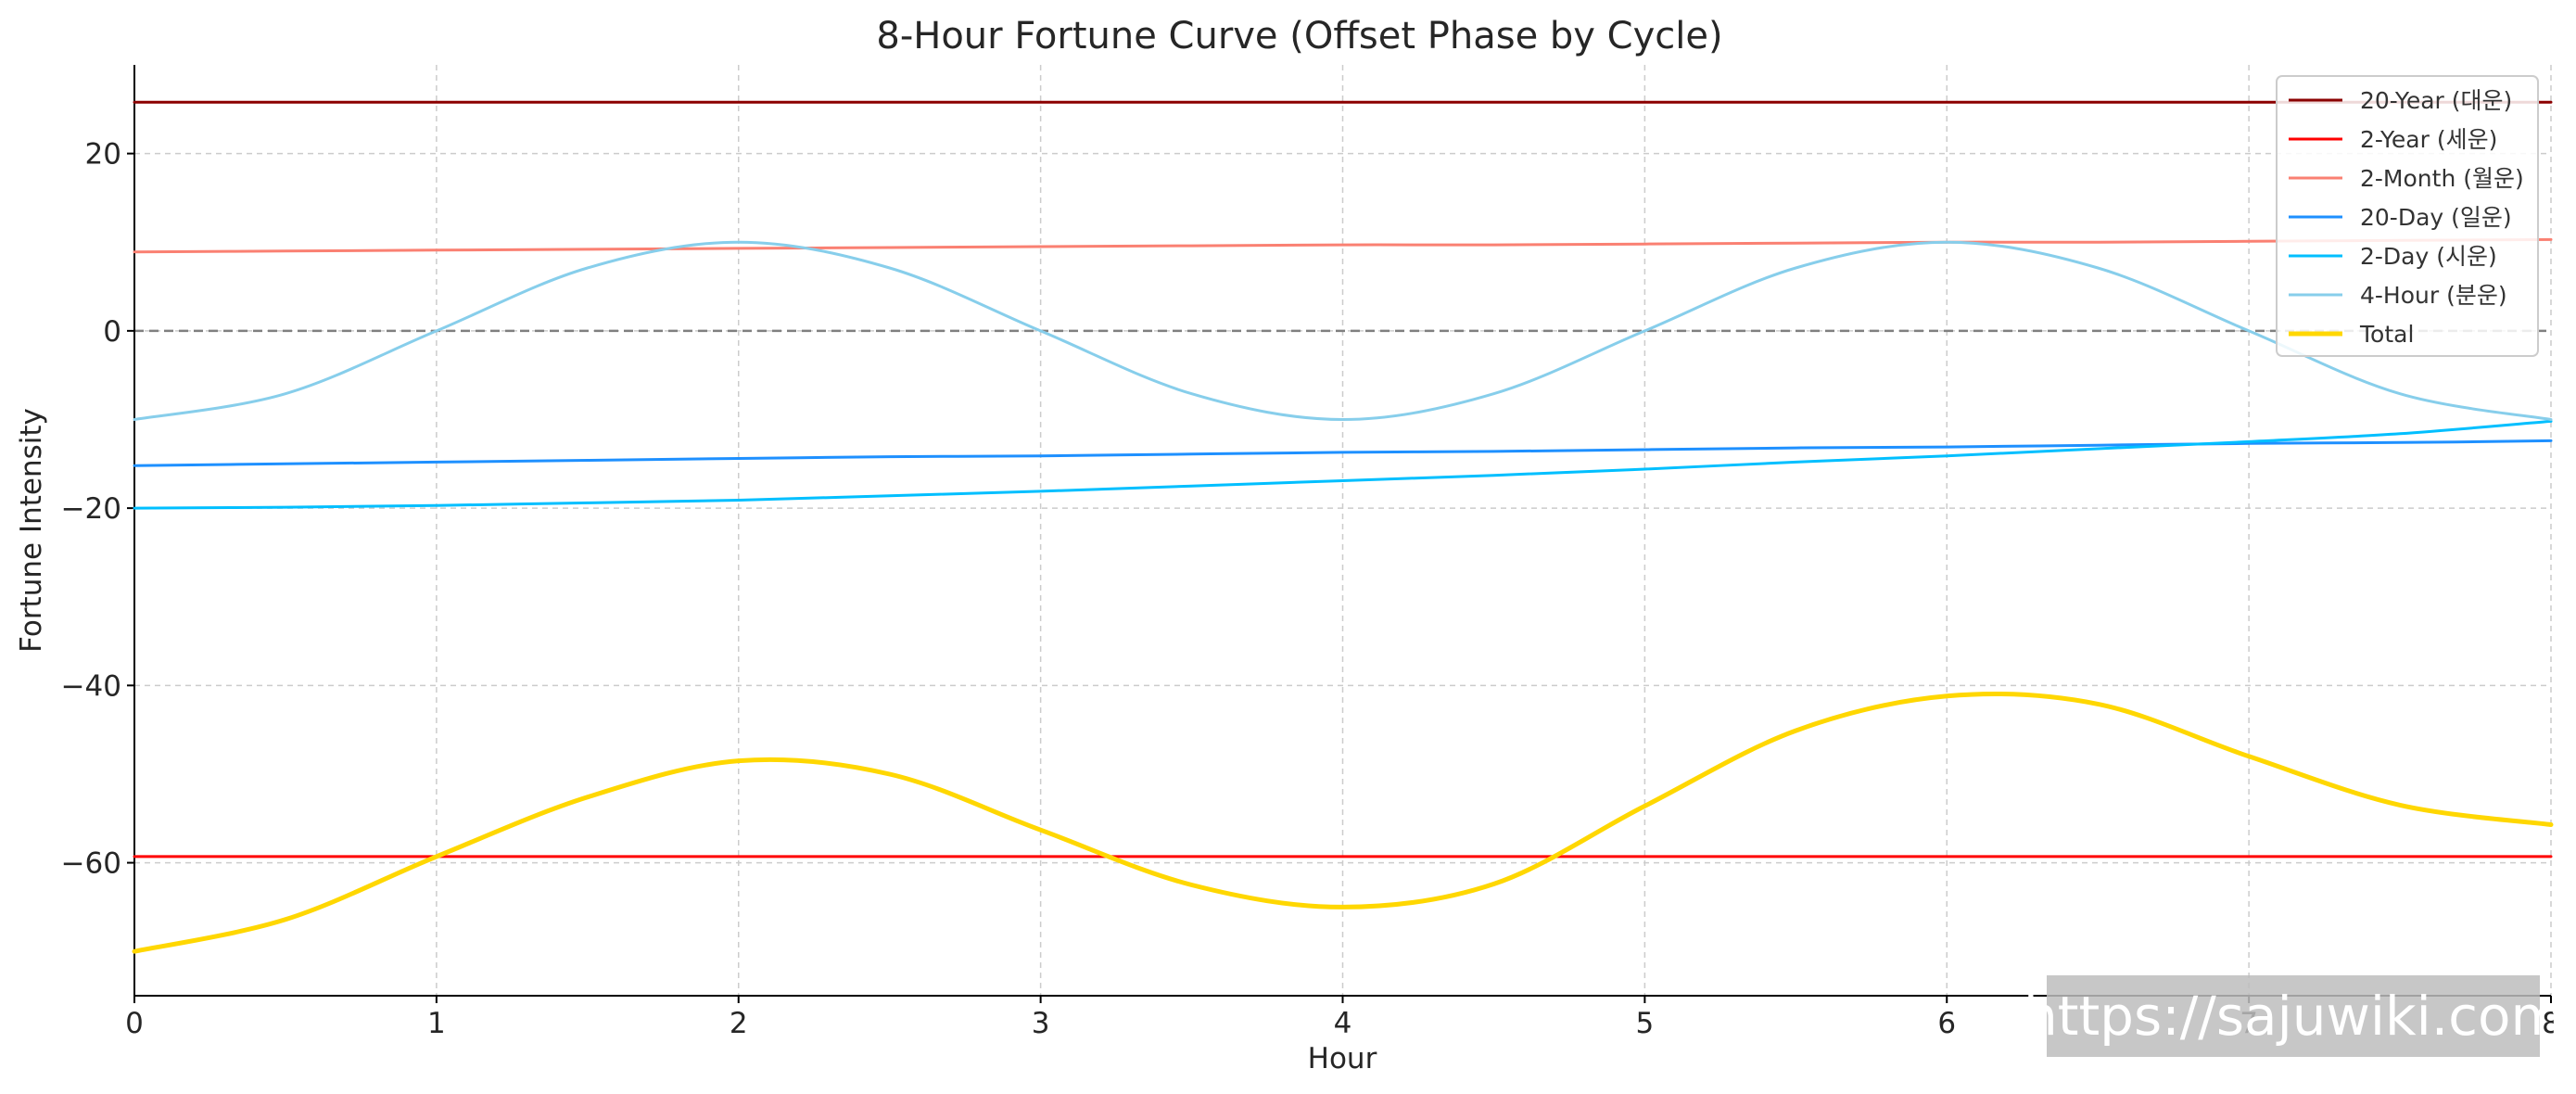 The width and height of the screenshot is (2576, 1094). What do you see at coordinates (2428, 256) in the screenshot?
I see `legend-label: 2-Day (시운)` at bounding box center [2428, 256].